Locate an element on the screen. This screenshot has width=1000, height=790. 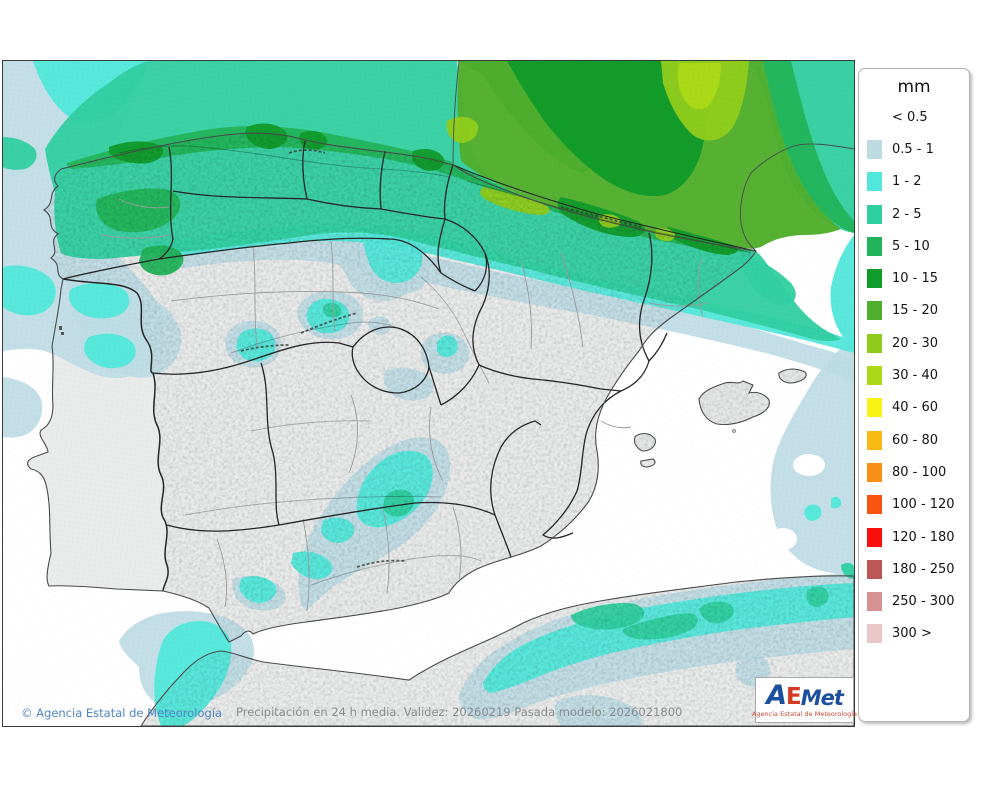
legend-label: 30 - 40 is located at coordinates (915, 376).